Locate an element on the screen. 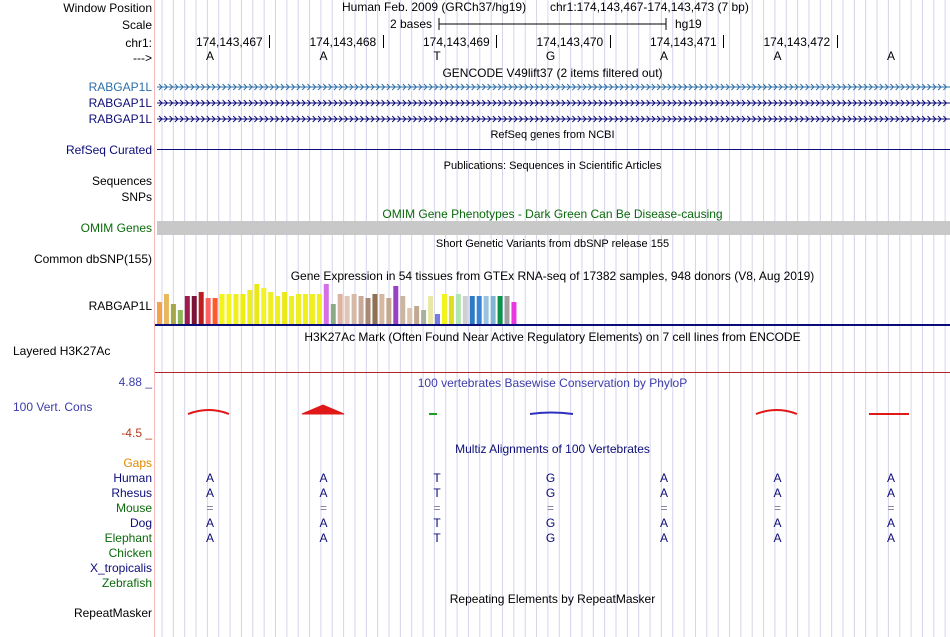  species-label: Dog is located at coordinates (140, 523).